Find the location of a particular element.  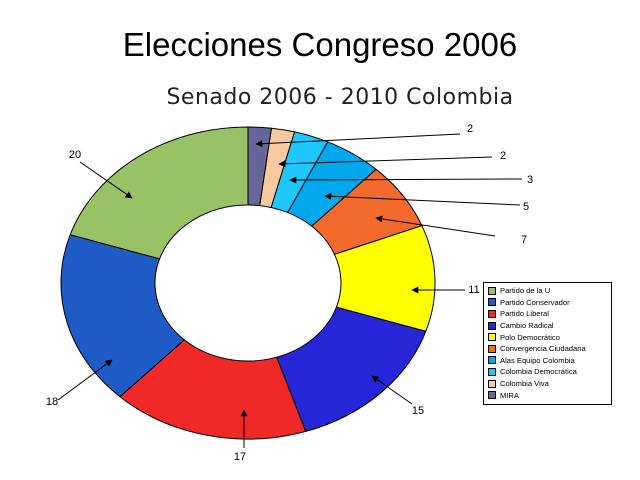

data-label-cambio-radical: 15 is located at coordinates (418, 411).